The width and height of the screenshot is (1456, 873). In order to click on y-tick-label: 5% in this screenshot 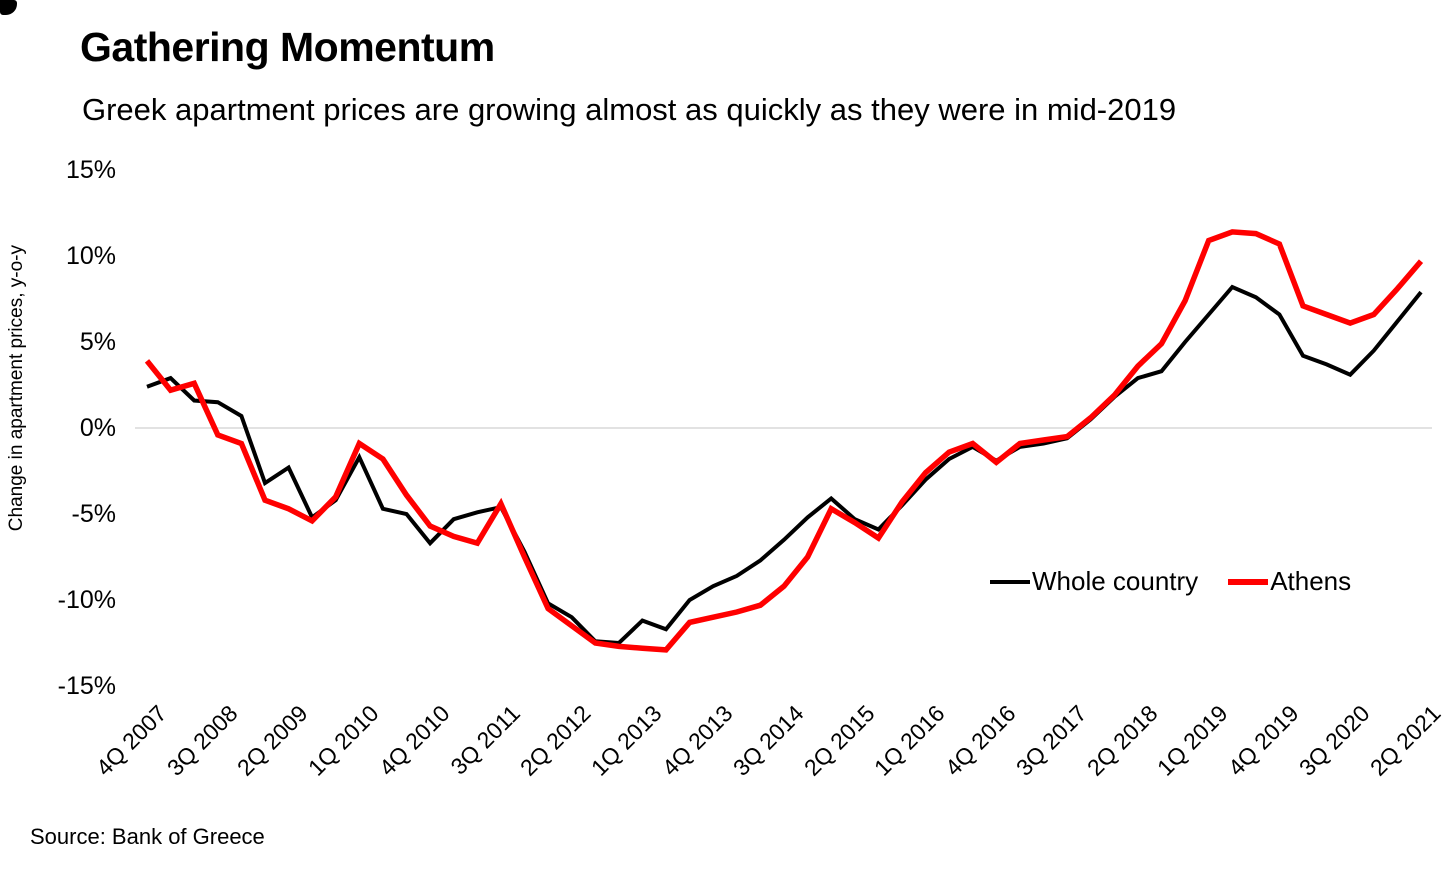, I will do `click(97, 342)`.